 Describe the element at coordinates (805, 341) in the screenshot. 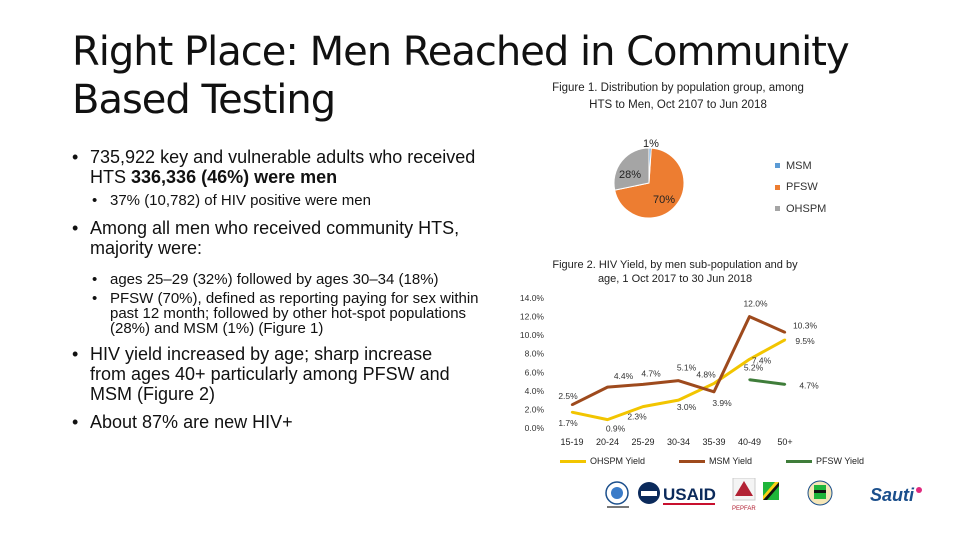

I see `data-label: 9.5%` at that location.